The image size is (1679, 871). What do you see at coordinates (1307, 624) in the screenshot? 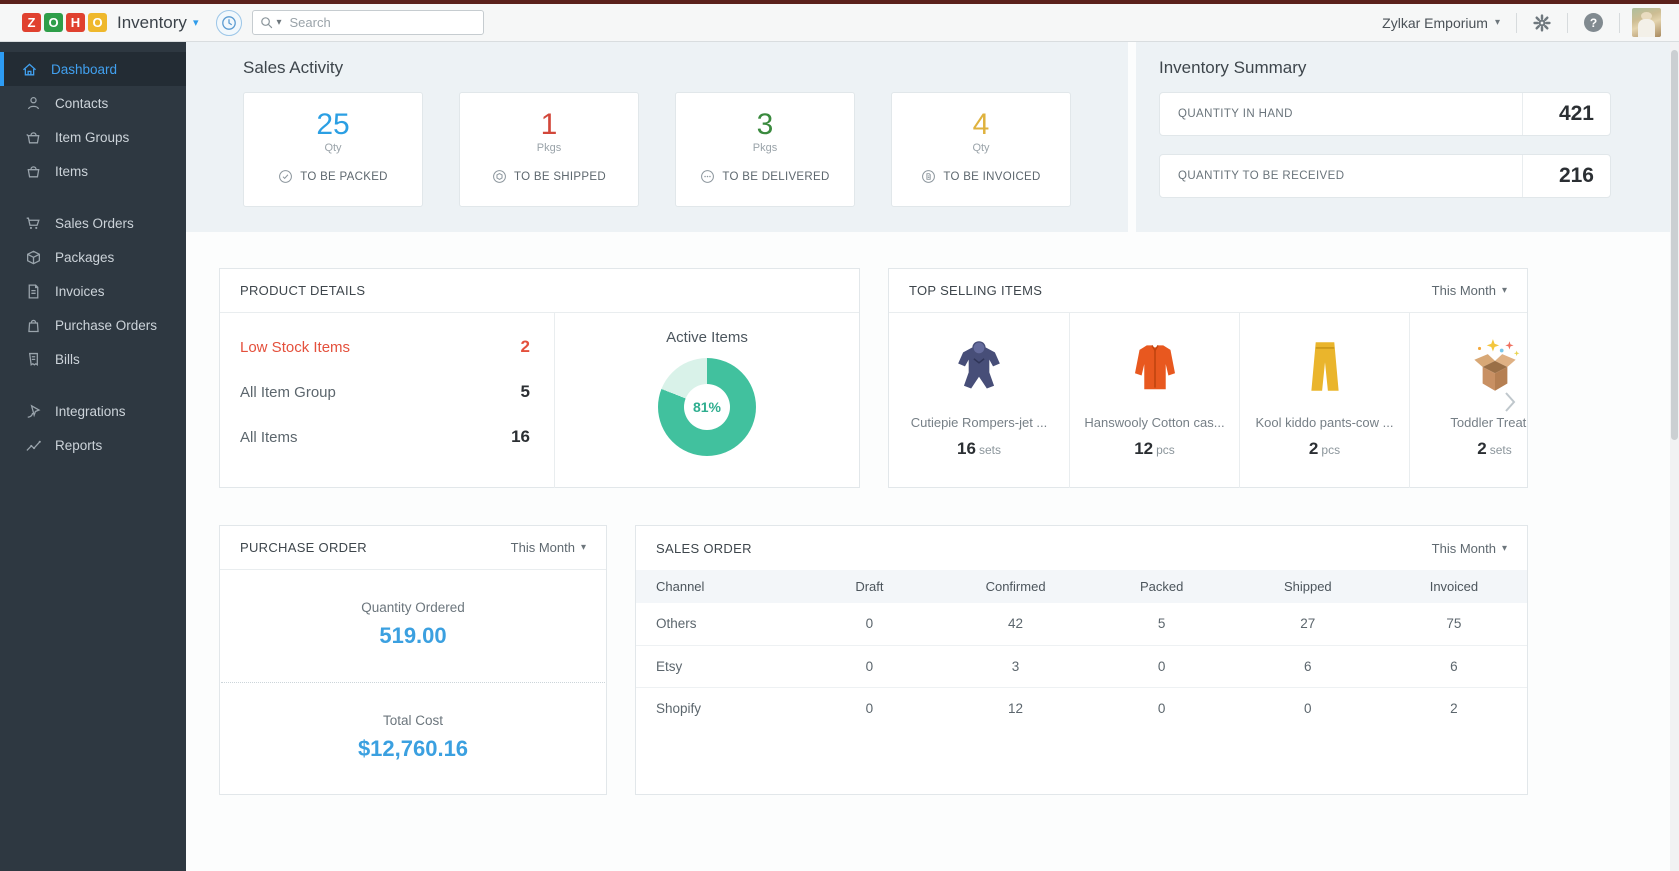
I see `cell-shipped: 27` at bounding box center [1307, 624].